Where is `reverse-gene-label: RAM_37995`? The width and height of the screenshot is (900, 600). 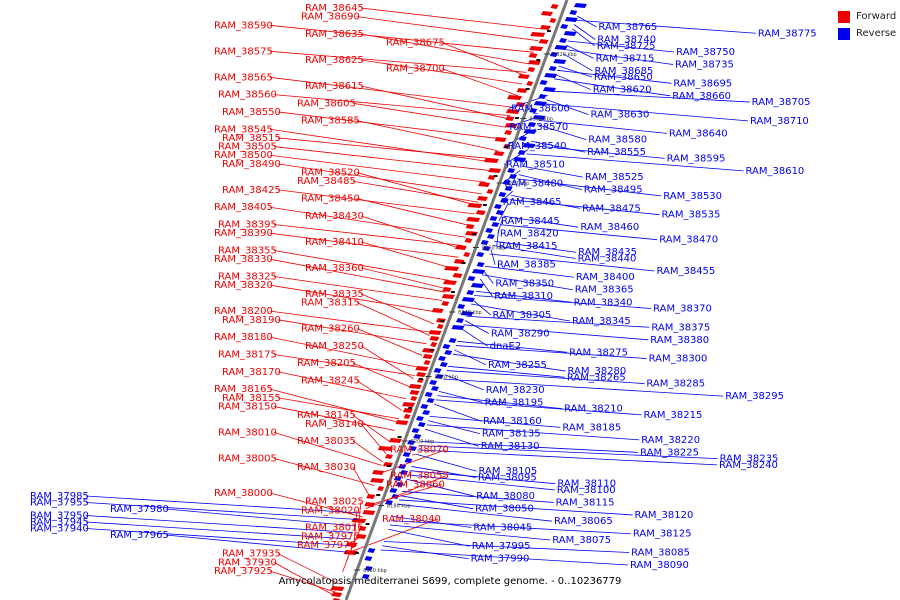
reverse-gene-label: RAM_37995 is located at coordinates (501, 546).